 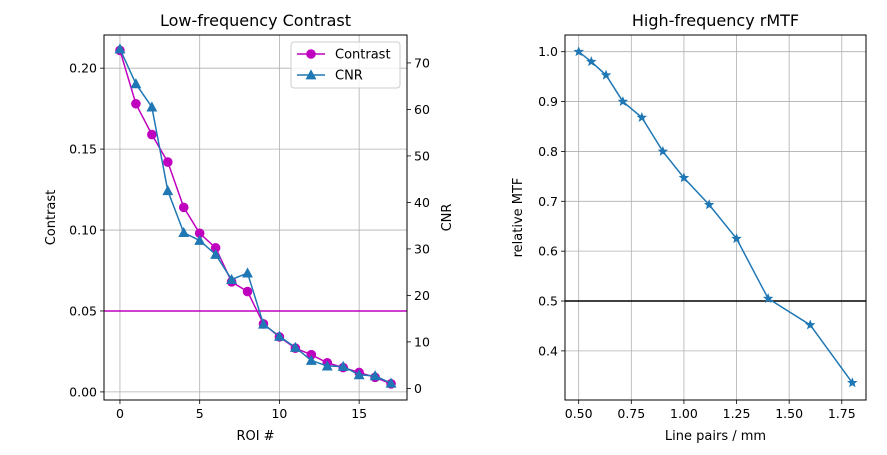 I want to click on x-ticks: 0 5 10 15, so click(x=241, y=410).